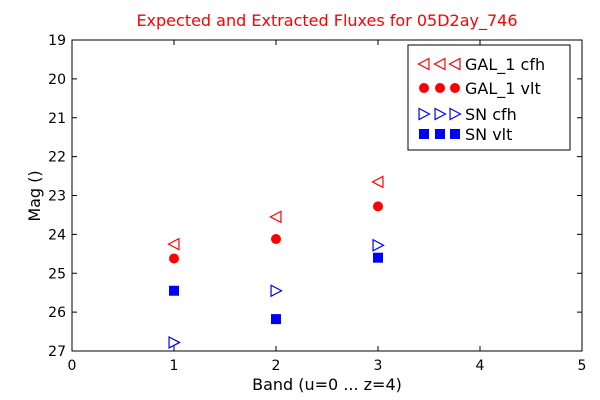 This screenshot has width=600, height=400. Describe the element at coordinates (57, 352) in the screenshot. I see `y-tick-label: 27` at that location.